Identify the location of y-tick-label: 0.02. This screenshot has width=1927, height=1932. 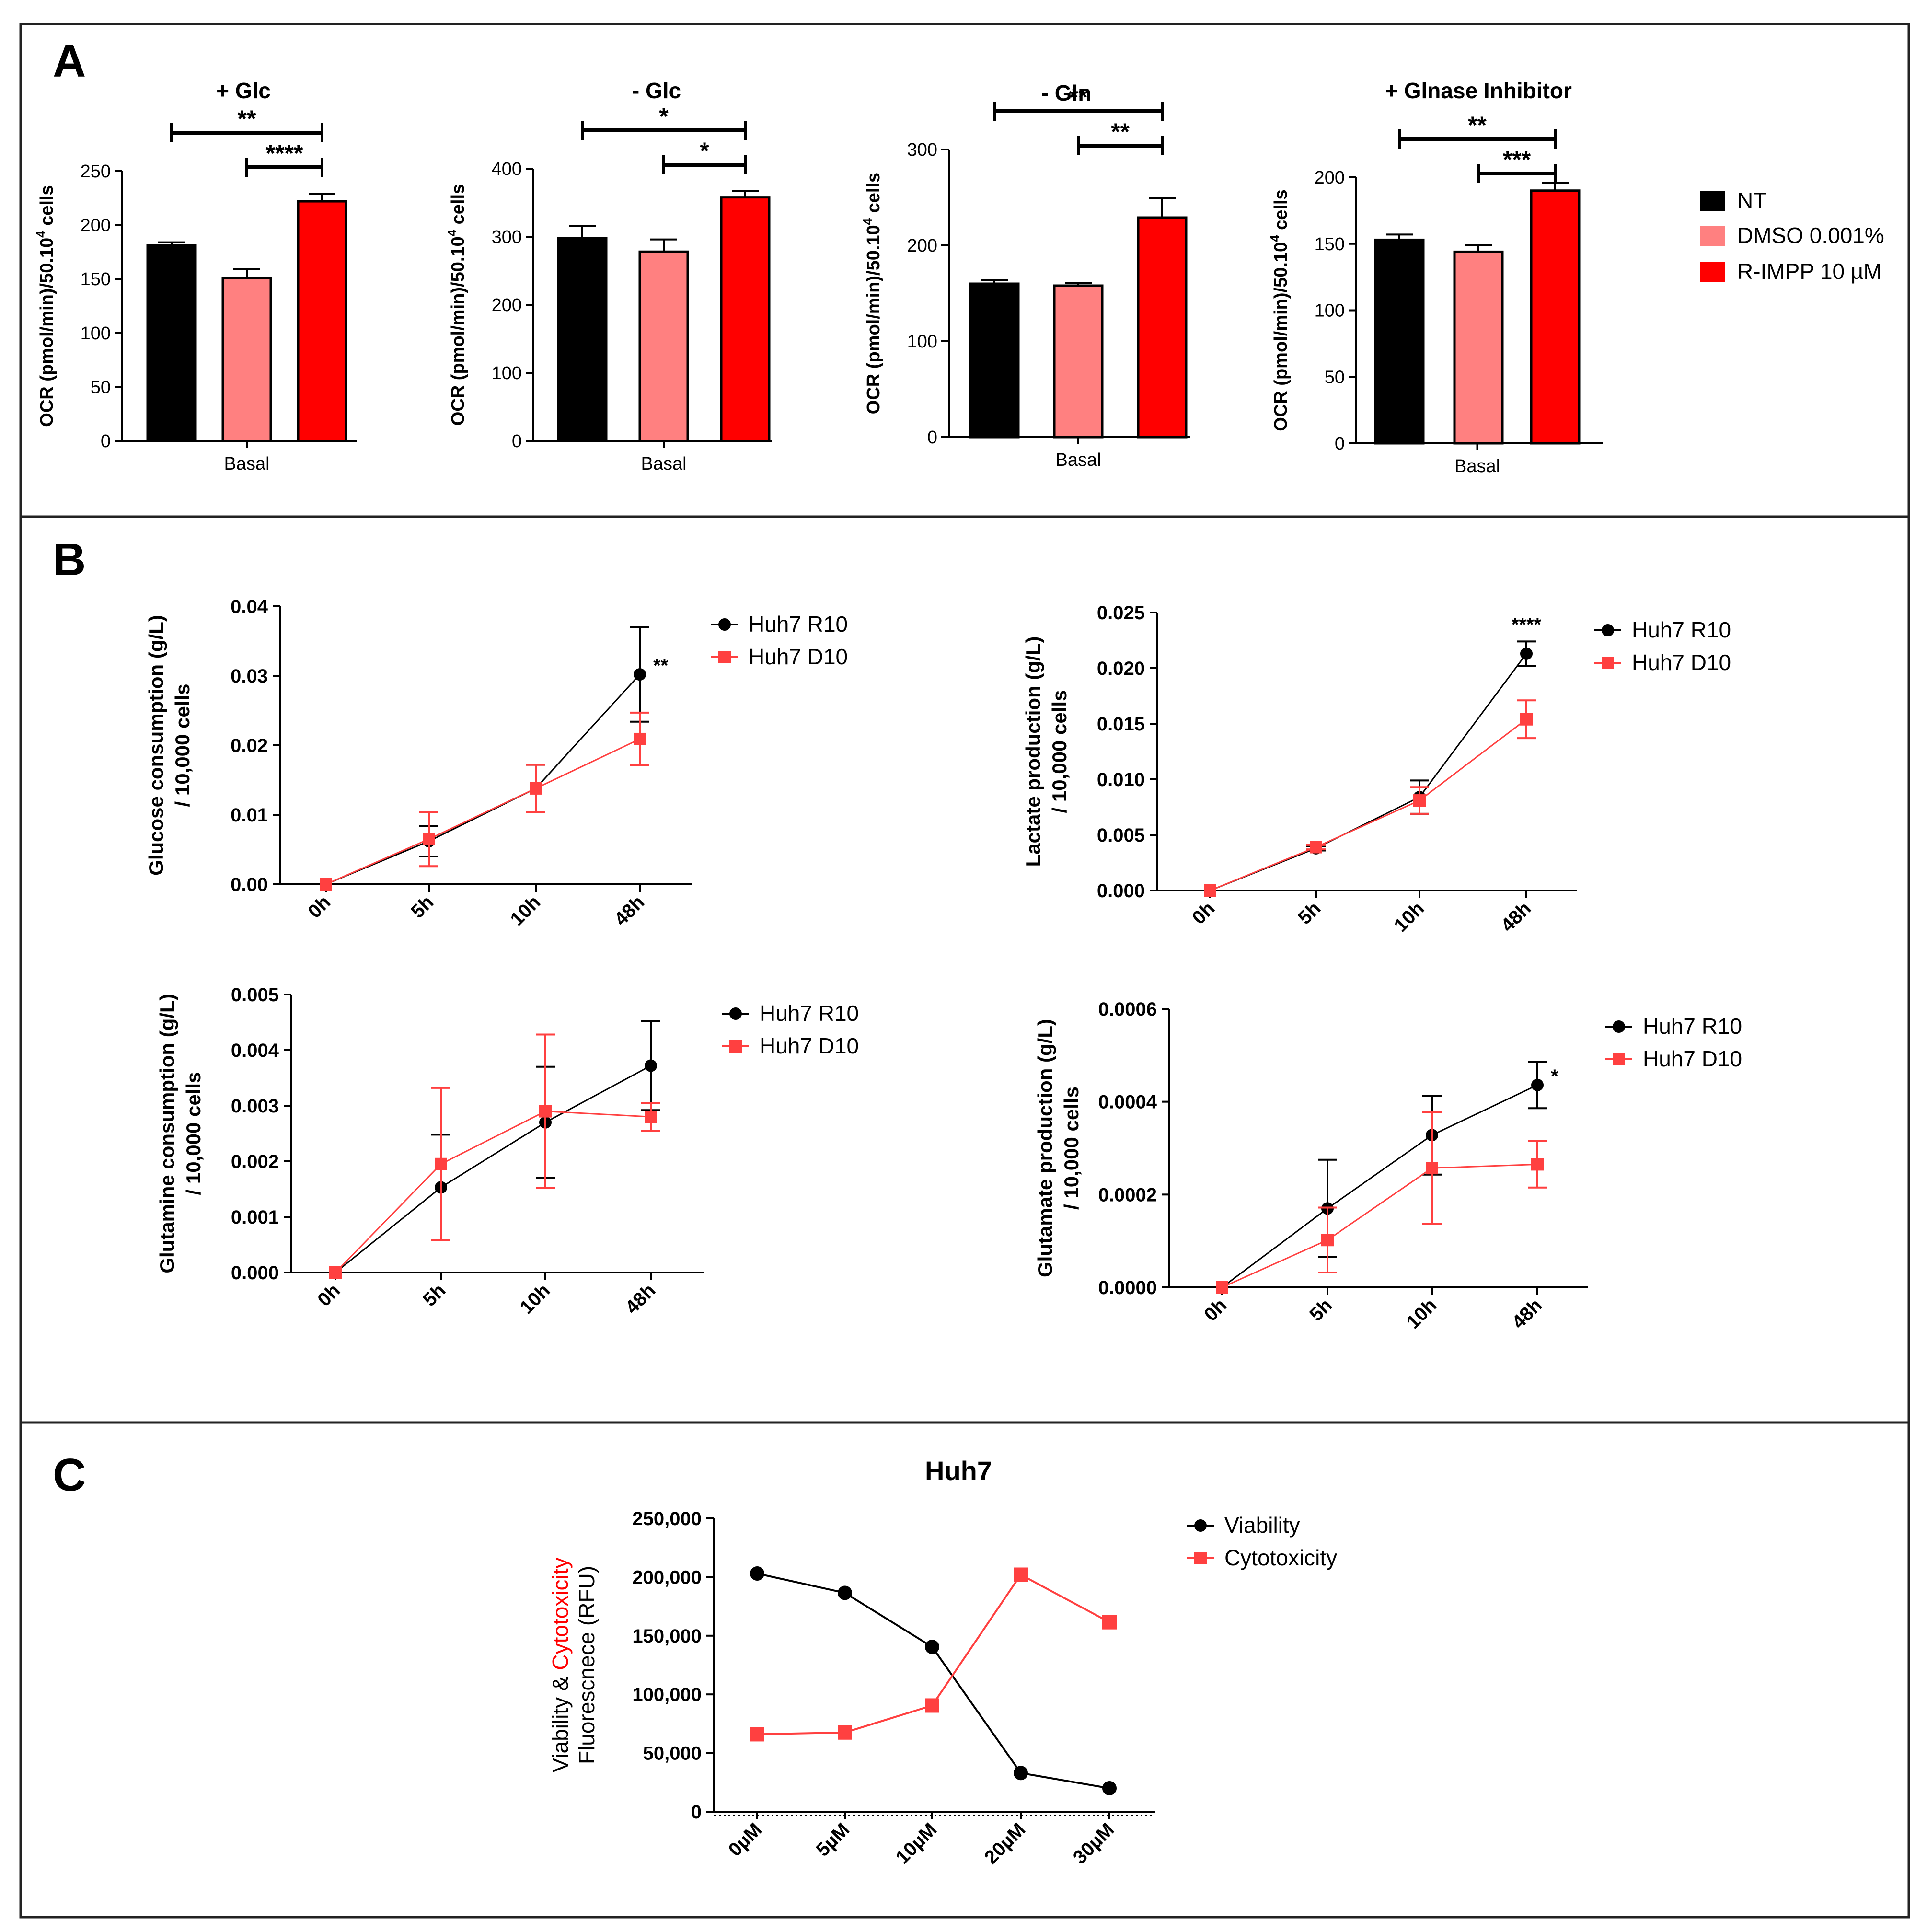
(249, 746).